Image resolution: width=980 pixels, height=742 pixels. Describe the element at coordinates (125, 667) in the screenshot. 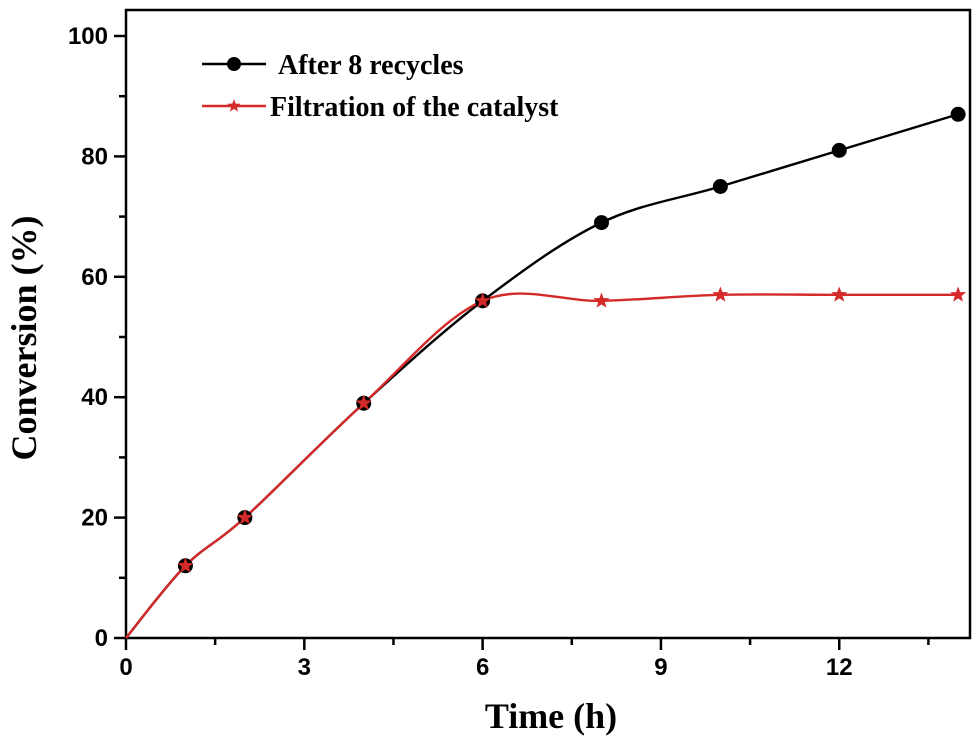

I see `x-tick-label: 0` at that location.